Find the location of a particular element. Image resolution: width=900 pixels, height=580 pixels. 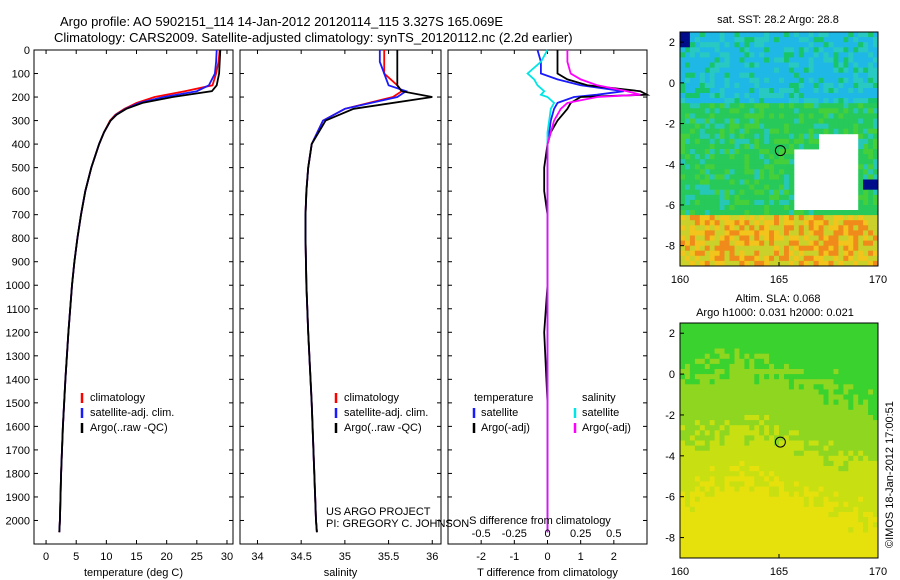

depth-tick-label: 600 is located at coordinates (21, 192).